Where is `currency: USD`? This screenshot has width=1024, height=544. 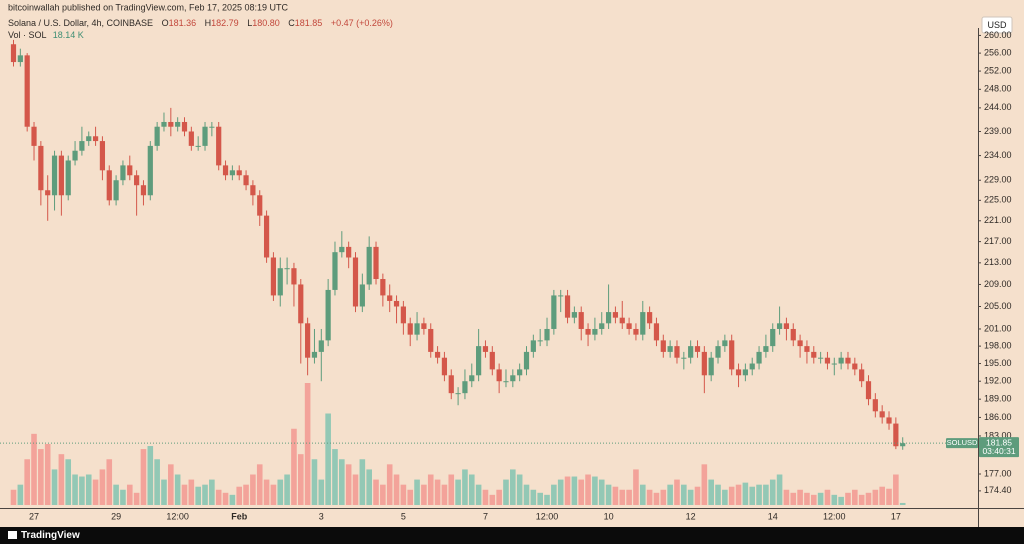
currency: USD is located at coordinates (997, 25).